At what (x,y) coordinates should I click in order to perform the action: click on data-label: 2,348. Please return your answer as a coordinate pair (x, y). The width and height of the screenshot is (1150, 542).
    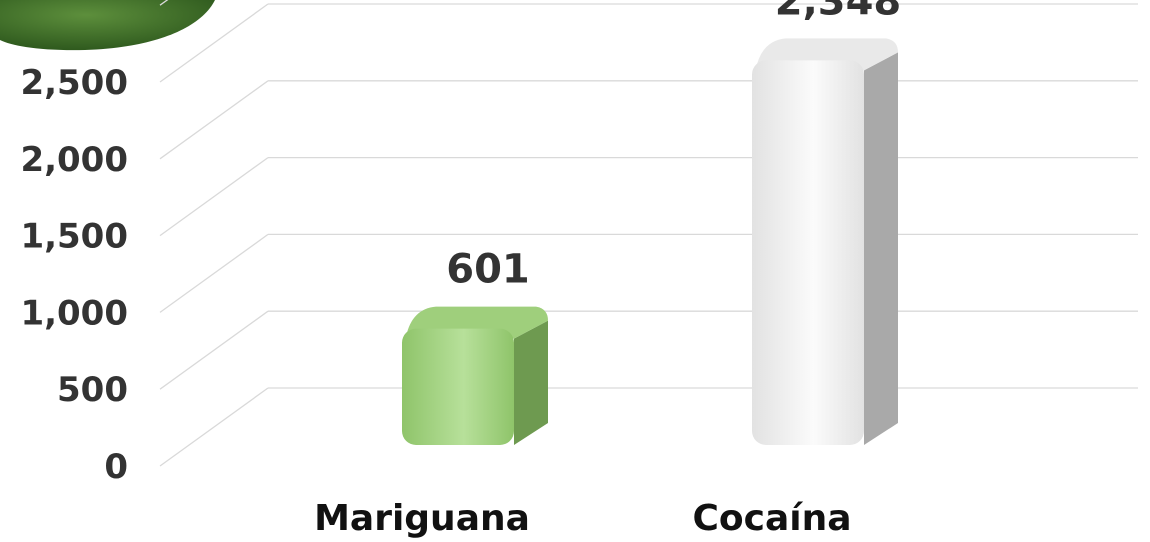
    Looking at the image, I should click on (838, 12).